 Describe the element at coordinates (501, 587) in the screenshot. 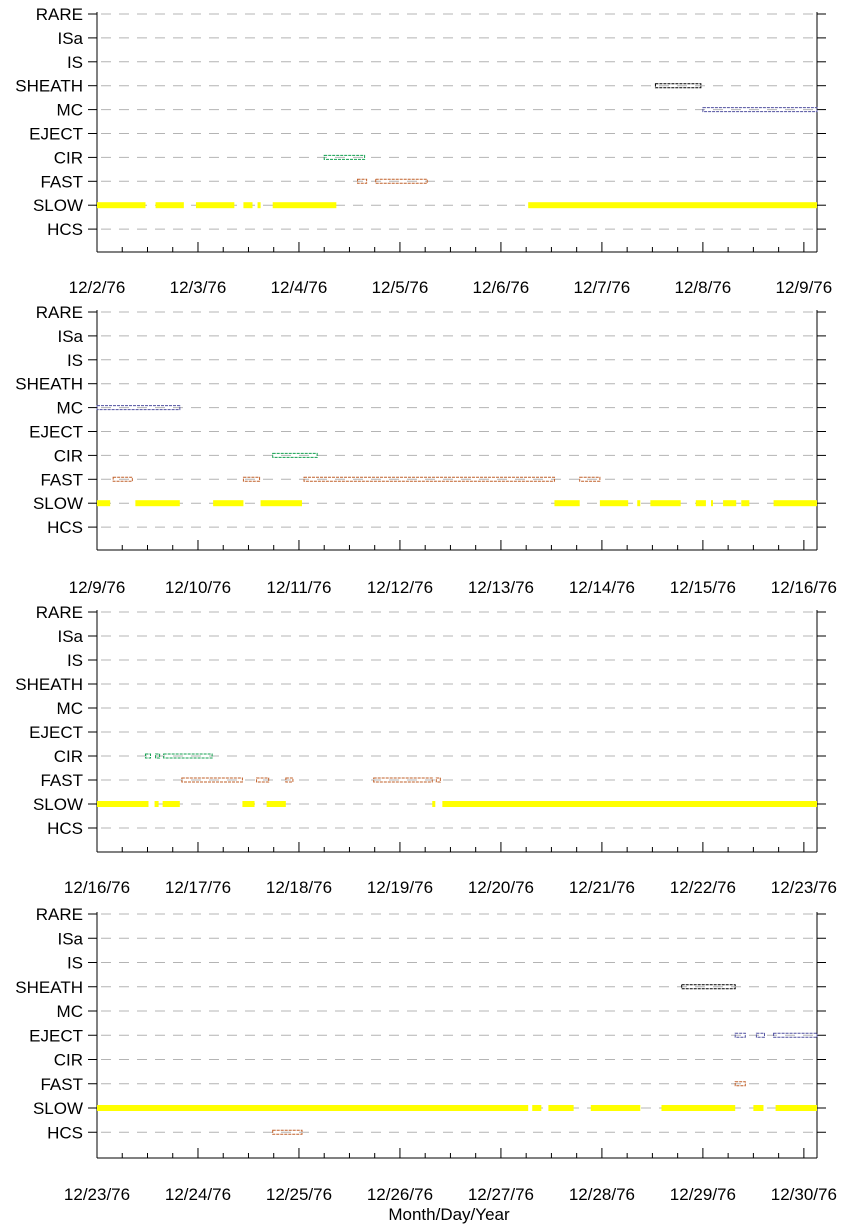

I see `x-tick-label: 12/13/76` at that location.